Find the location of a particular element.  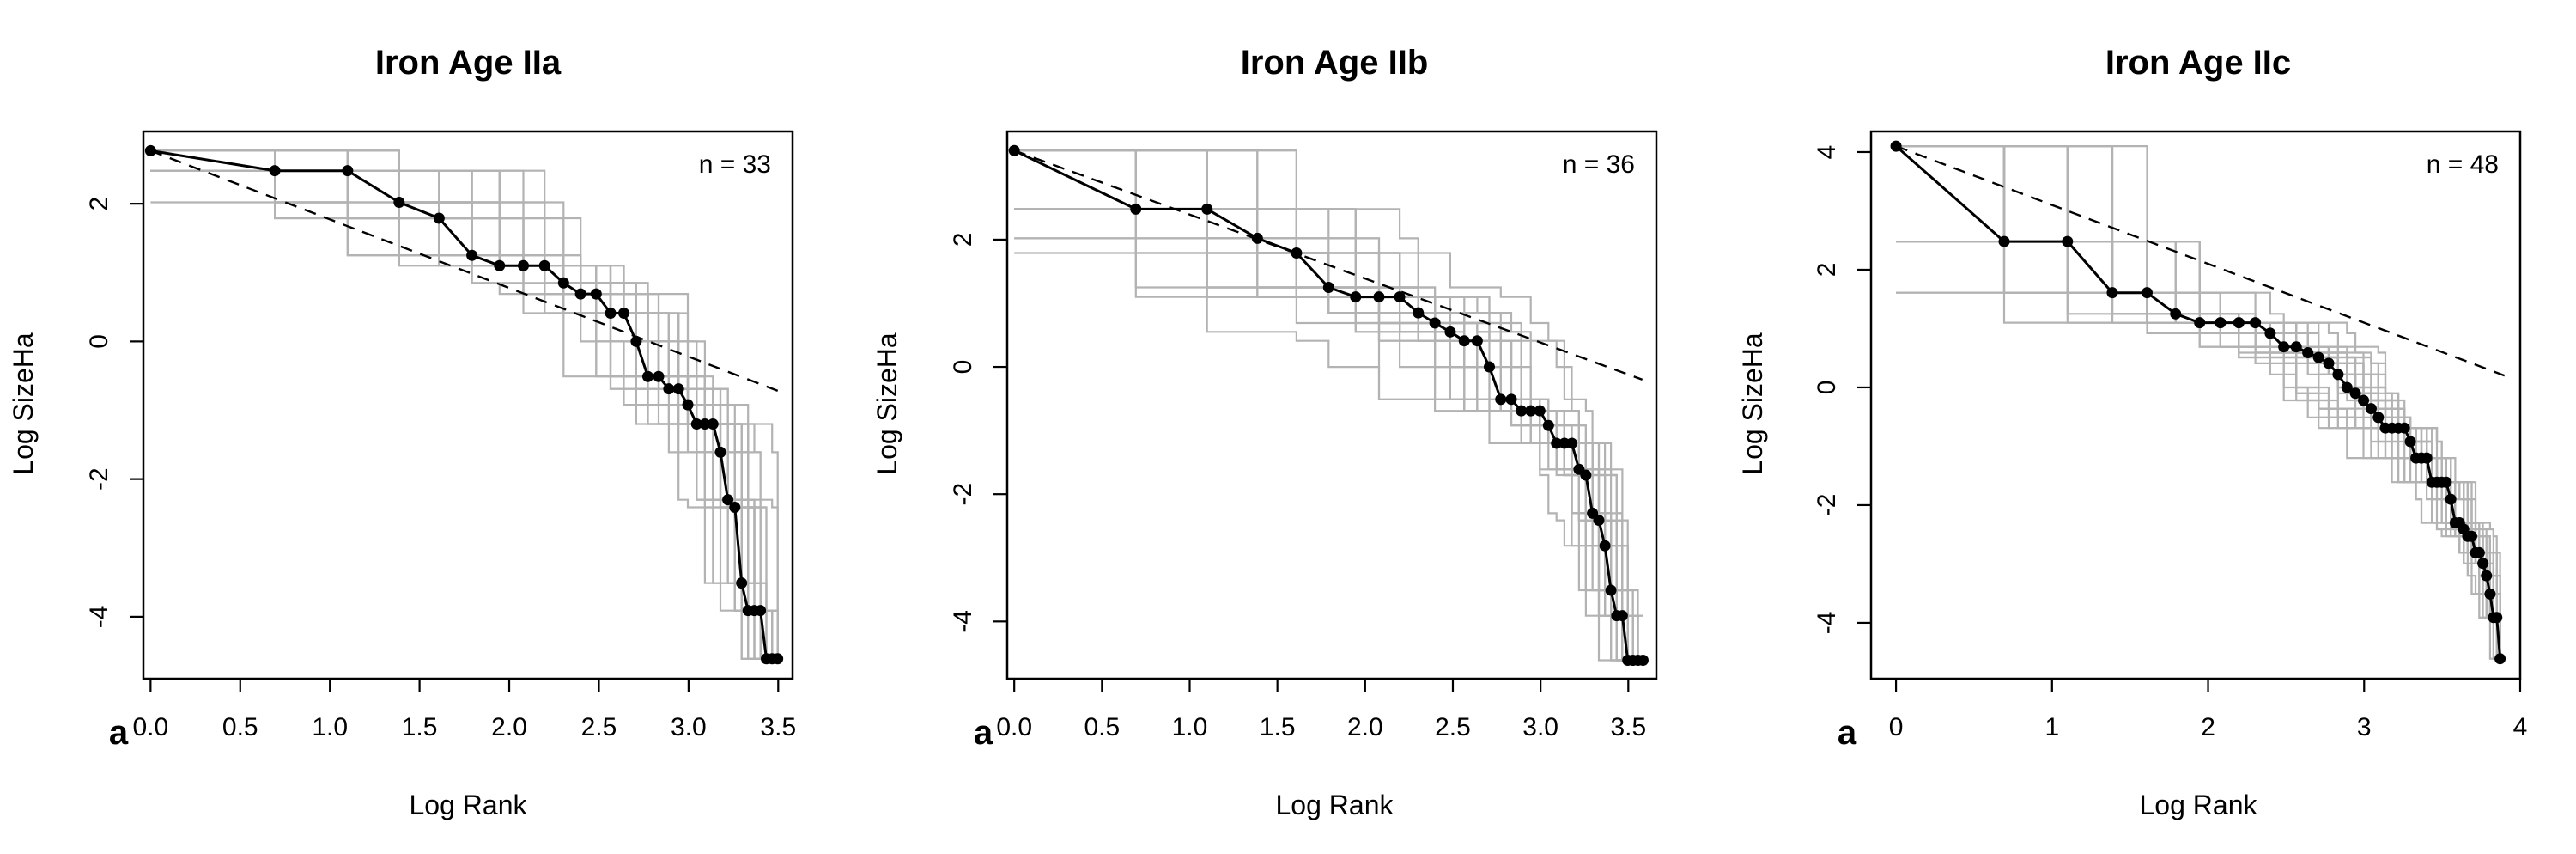

x-tick-label: 0 is located at coordinates (1896, 727).